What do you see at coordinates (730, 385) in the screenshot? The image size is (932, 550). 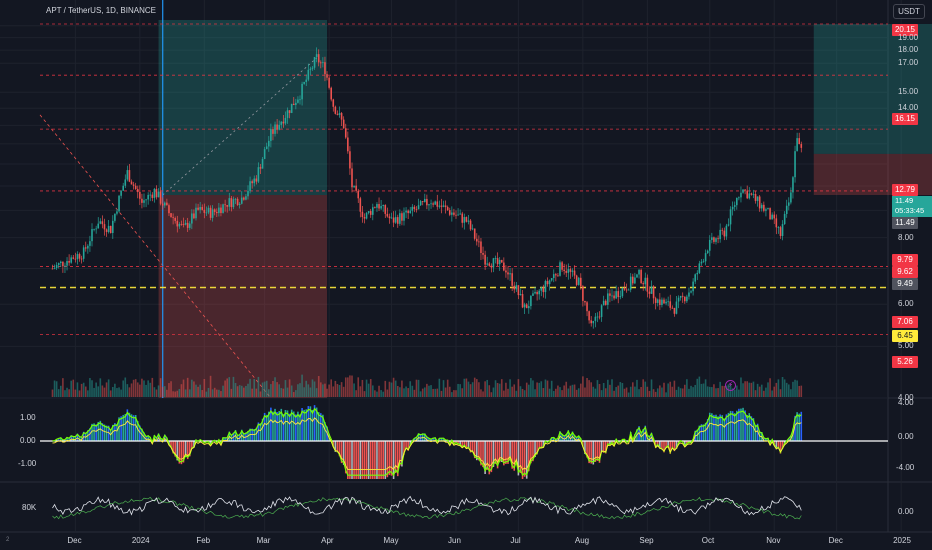 I see `lightning-icon: ⚡` at bounding box center [730, 385].